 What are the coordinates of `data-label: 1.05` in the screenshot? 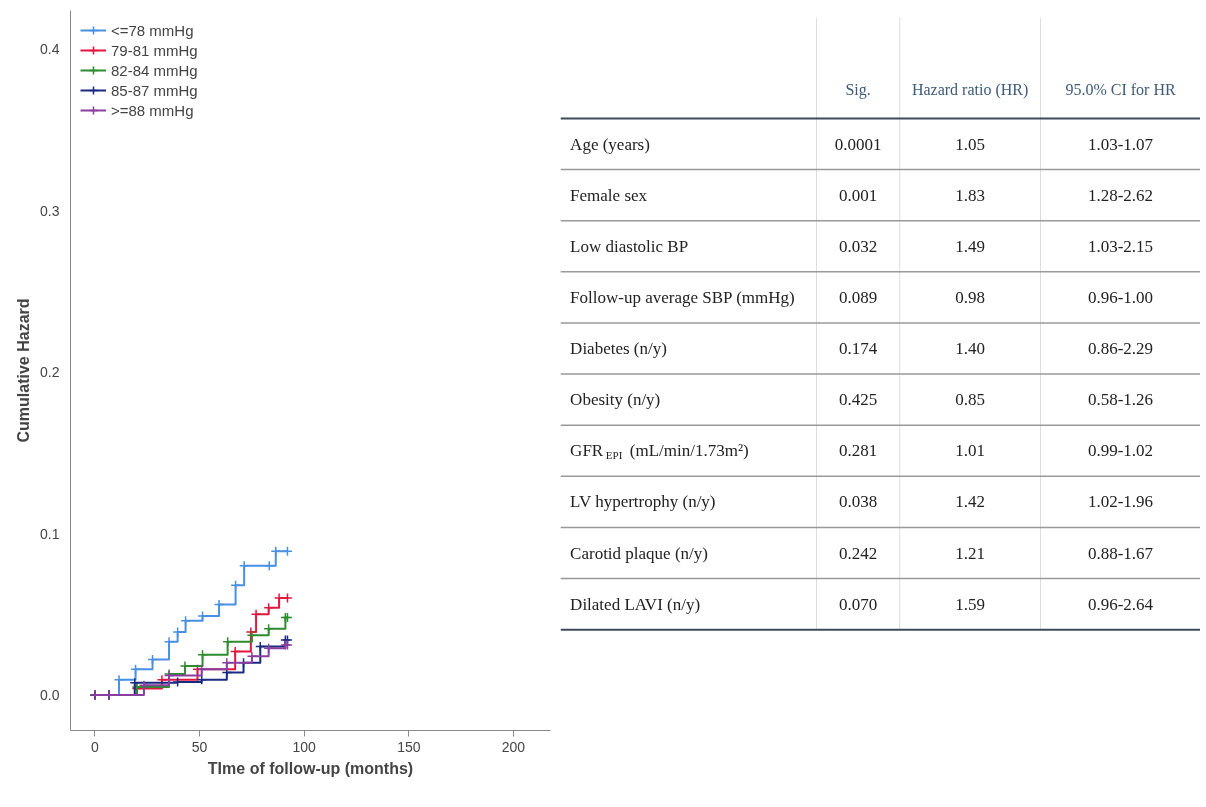 It's located at (970, 144).